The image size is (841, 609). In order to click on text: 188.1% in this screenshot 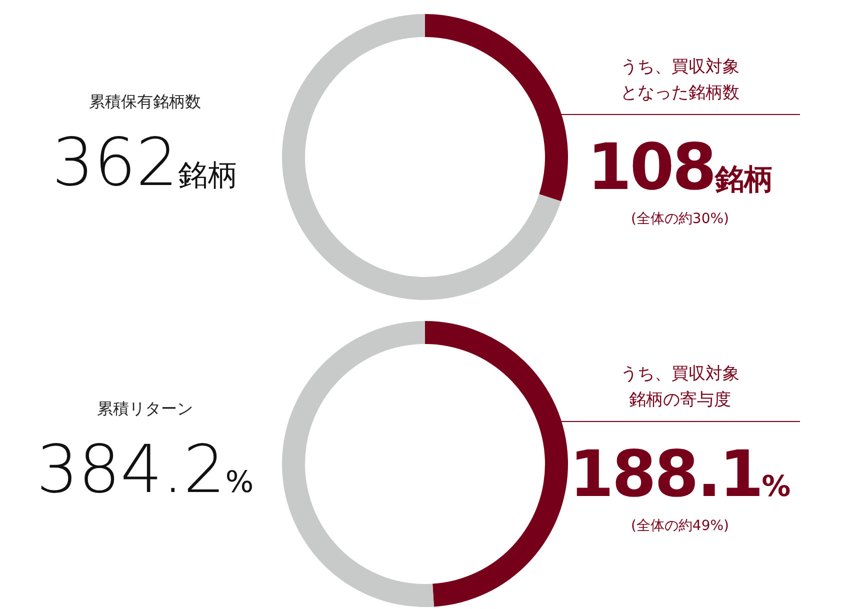, I will do `click(680, 475)`.